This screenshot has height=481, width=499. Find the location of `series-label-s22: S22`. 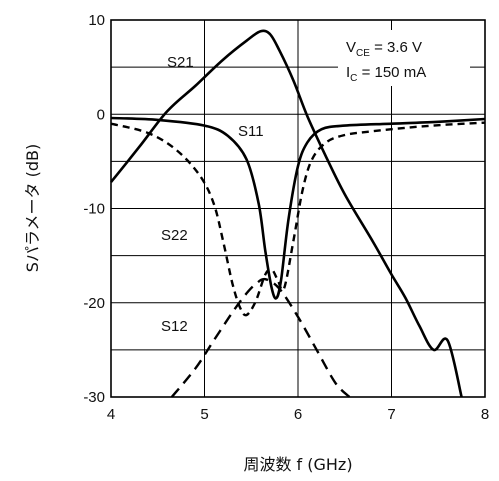

series-label-s22: S22 is located at coordinates (174, 235).